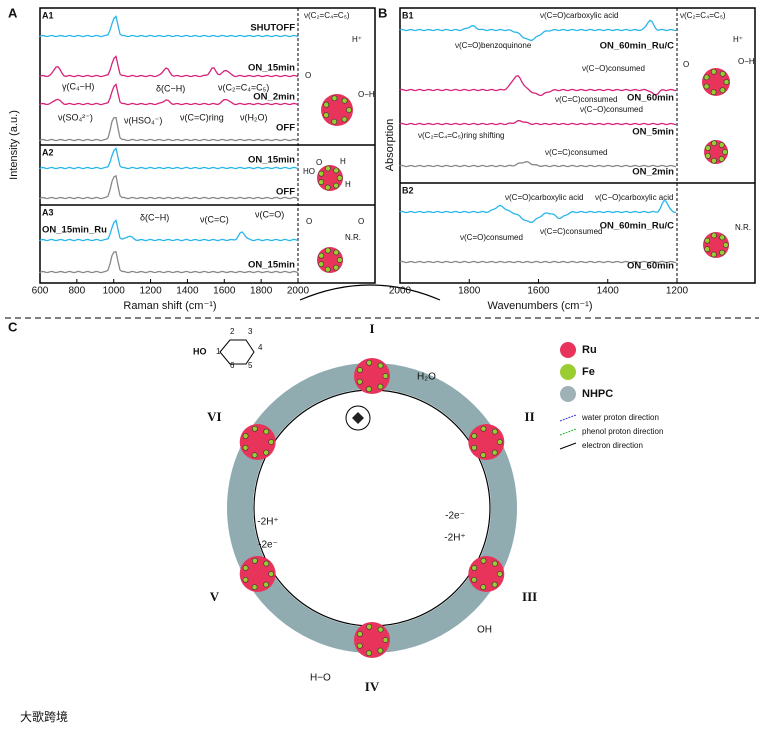 The image size is (764, 737). Describe the element at coordinates (320, 678) in the screenshot. I see `chem-label: H−O` at that location.